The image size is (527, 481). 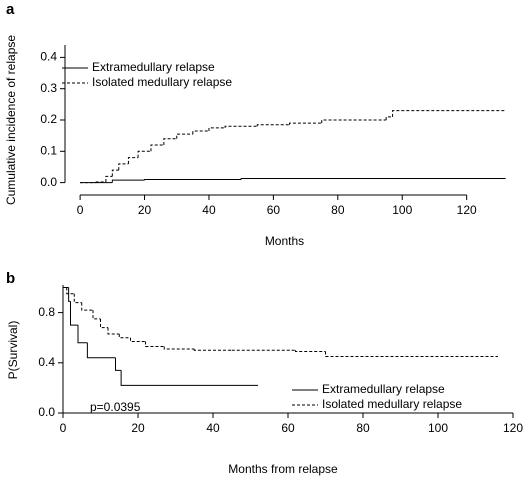 What do you see at coordinates (11, 120) in the screenshot?
I see `y-axis-label: Cumulative incidence of relapse` at bounding box center [11, 120].